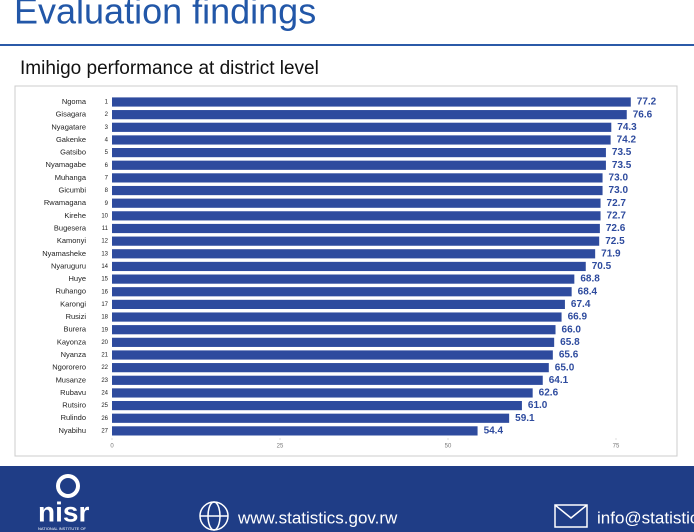 This screenshot has width=694, height=532. Describe the element at coordinates (71, 114) in the screenshot. I see `category-label: Gisagara` at that location.